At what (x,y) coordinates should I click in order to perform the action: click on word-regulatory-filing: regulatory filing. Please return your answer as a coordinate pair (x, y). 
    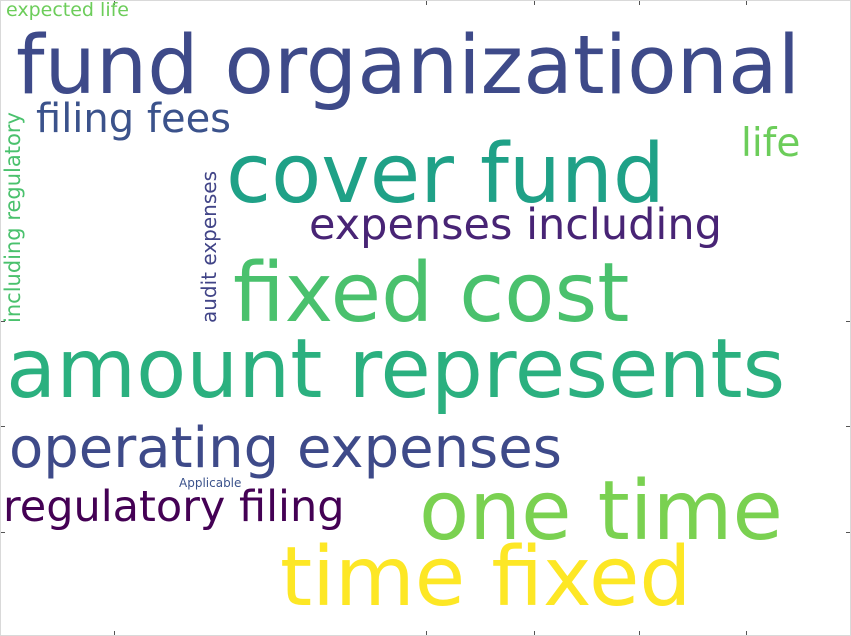
    Looking at the image, I should click on (174, 507).